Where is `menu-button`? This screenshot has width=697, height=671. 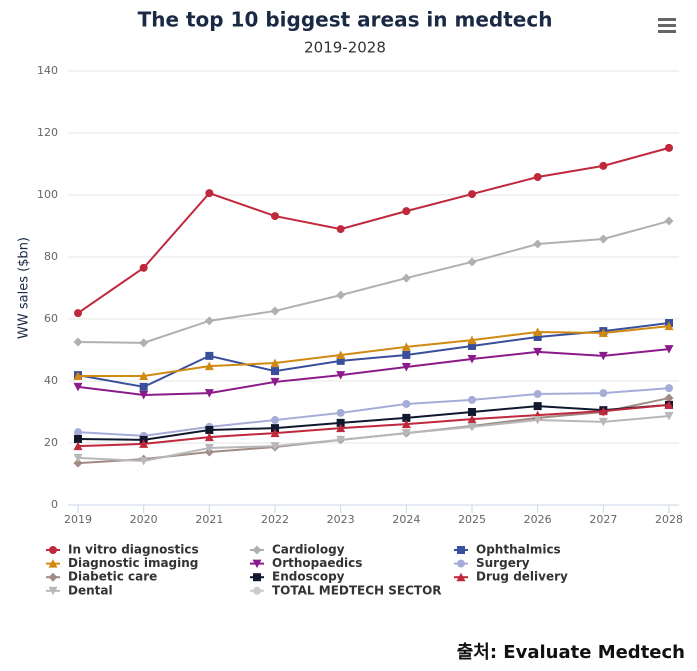
menu-button is located at coordinates (667, 25).